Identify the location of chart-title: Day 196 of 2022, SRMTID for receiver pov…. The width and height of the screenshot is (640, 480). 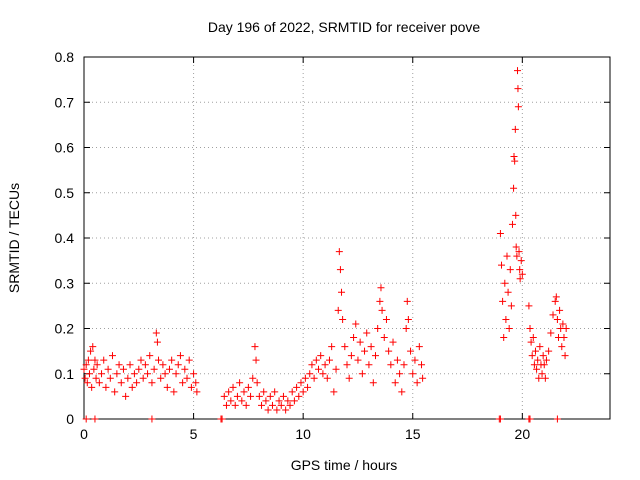
(344, 27).